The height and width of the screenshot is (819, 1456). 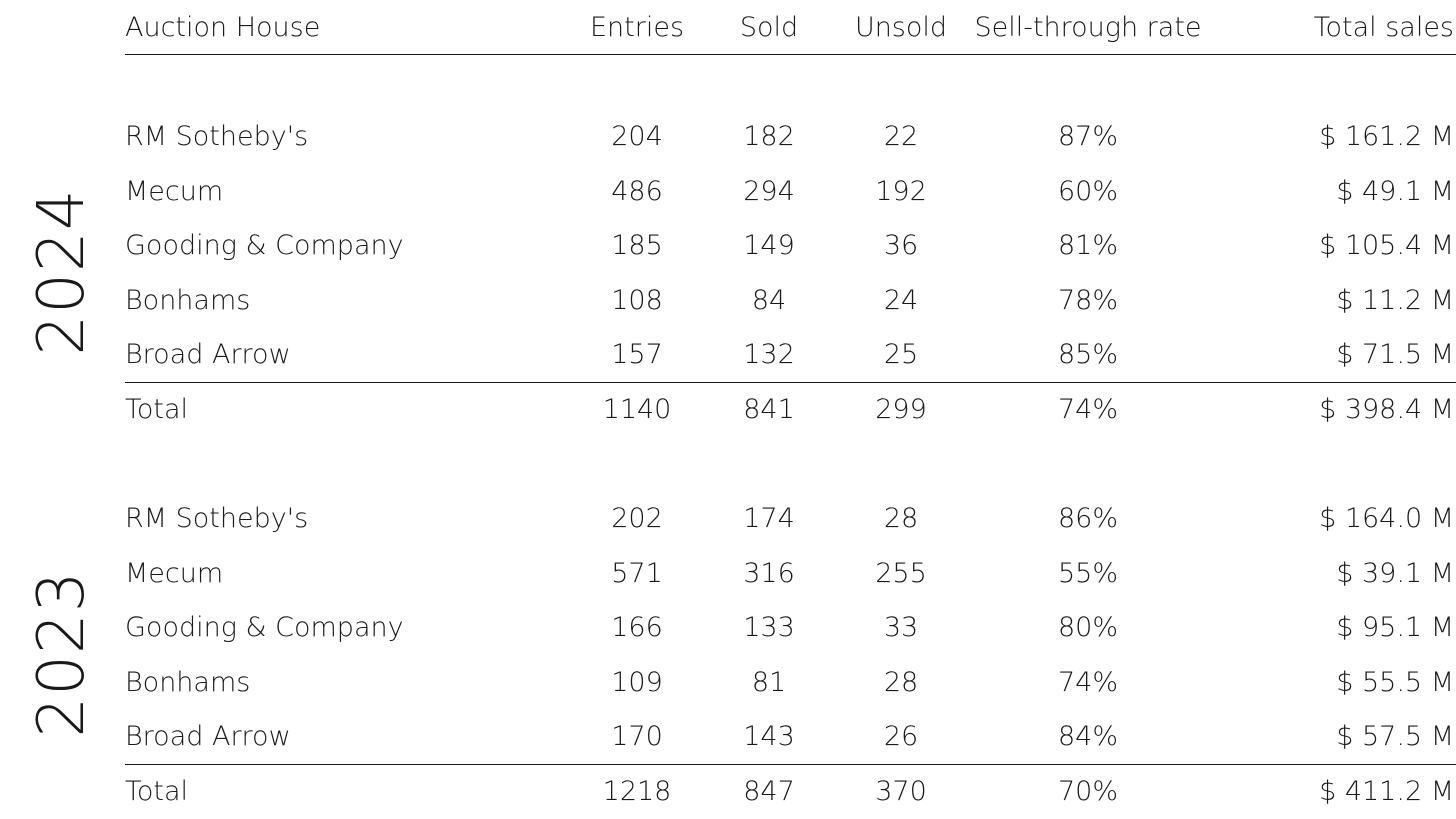 I want to click on row-rate: 78%, so click(x=1087, y=300).